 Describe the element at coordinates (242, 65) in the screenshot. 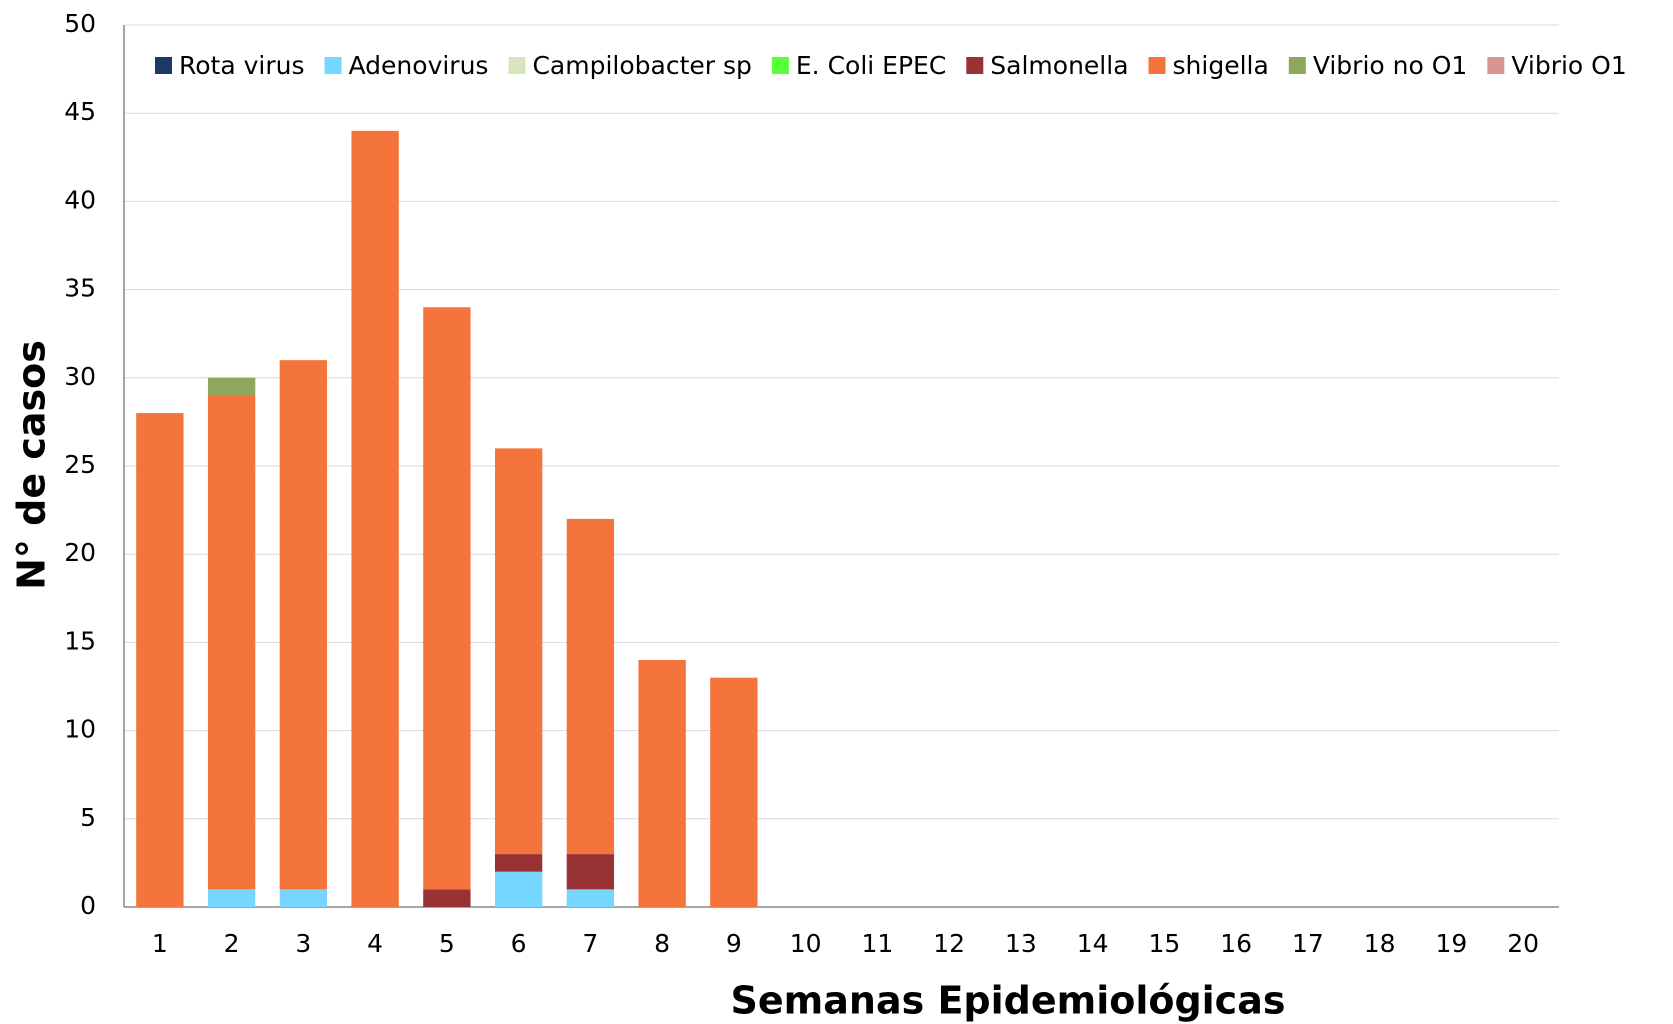

I see `legend-label: Rota virus` at that location.